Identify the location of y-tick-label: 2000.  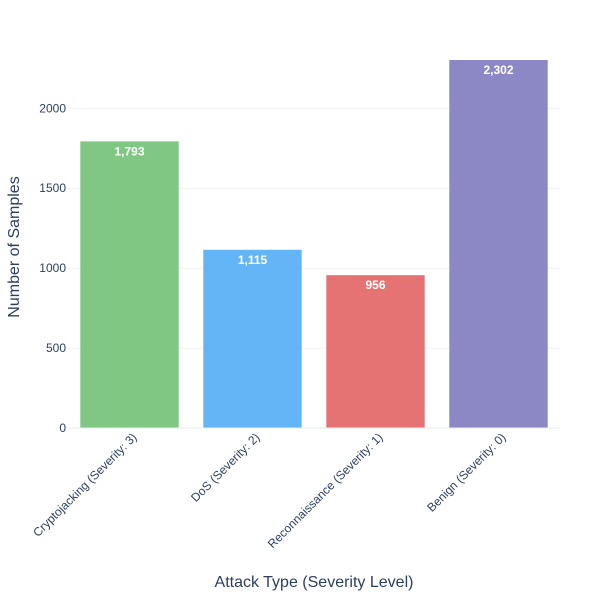
(52, 108).